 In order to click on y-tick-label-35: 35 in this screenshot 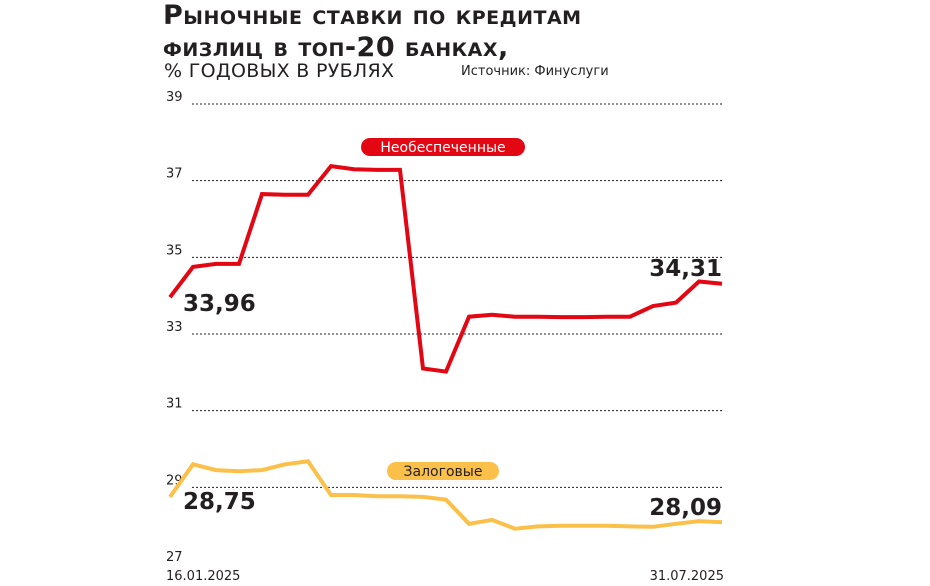, I will do `click(174, 250)`.